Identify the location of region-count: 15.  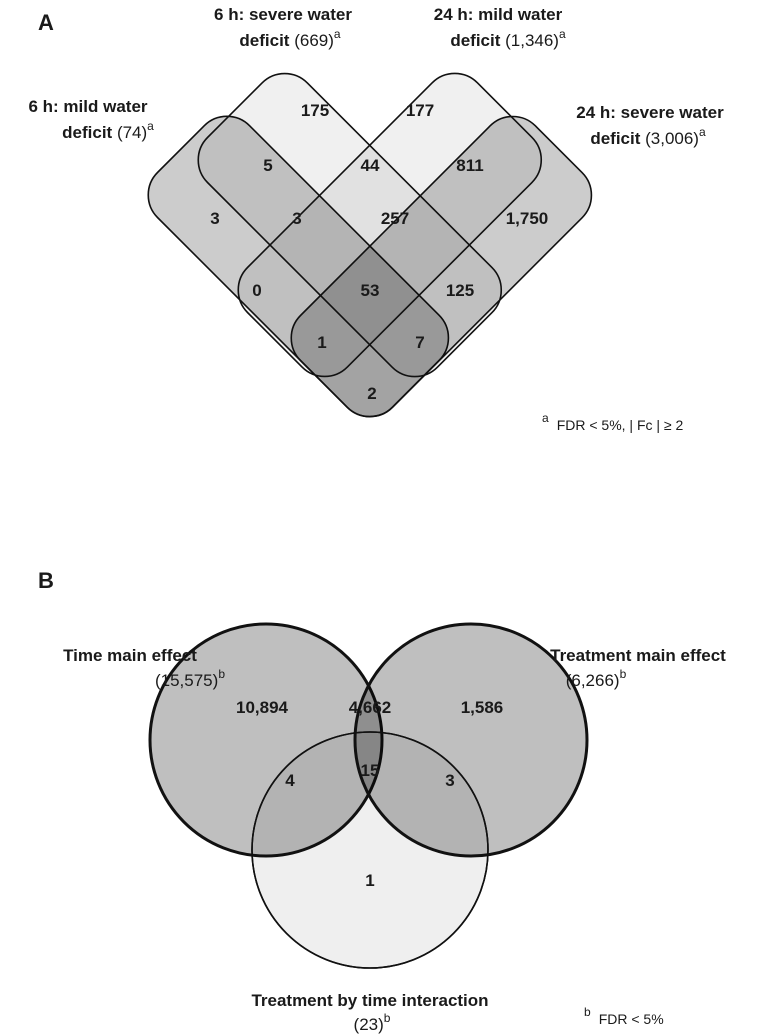
(370, 770).